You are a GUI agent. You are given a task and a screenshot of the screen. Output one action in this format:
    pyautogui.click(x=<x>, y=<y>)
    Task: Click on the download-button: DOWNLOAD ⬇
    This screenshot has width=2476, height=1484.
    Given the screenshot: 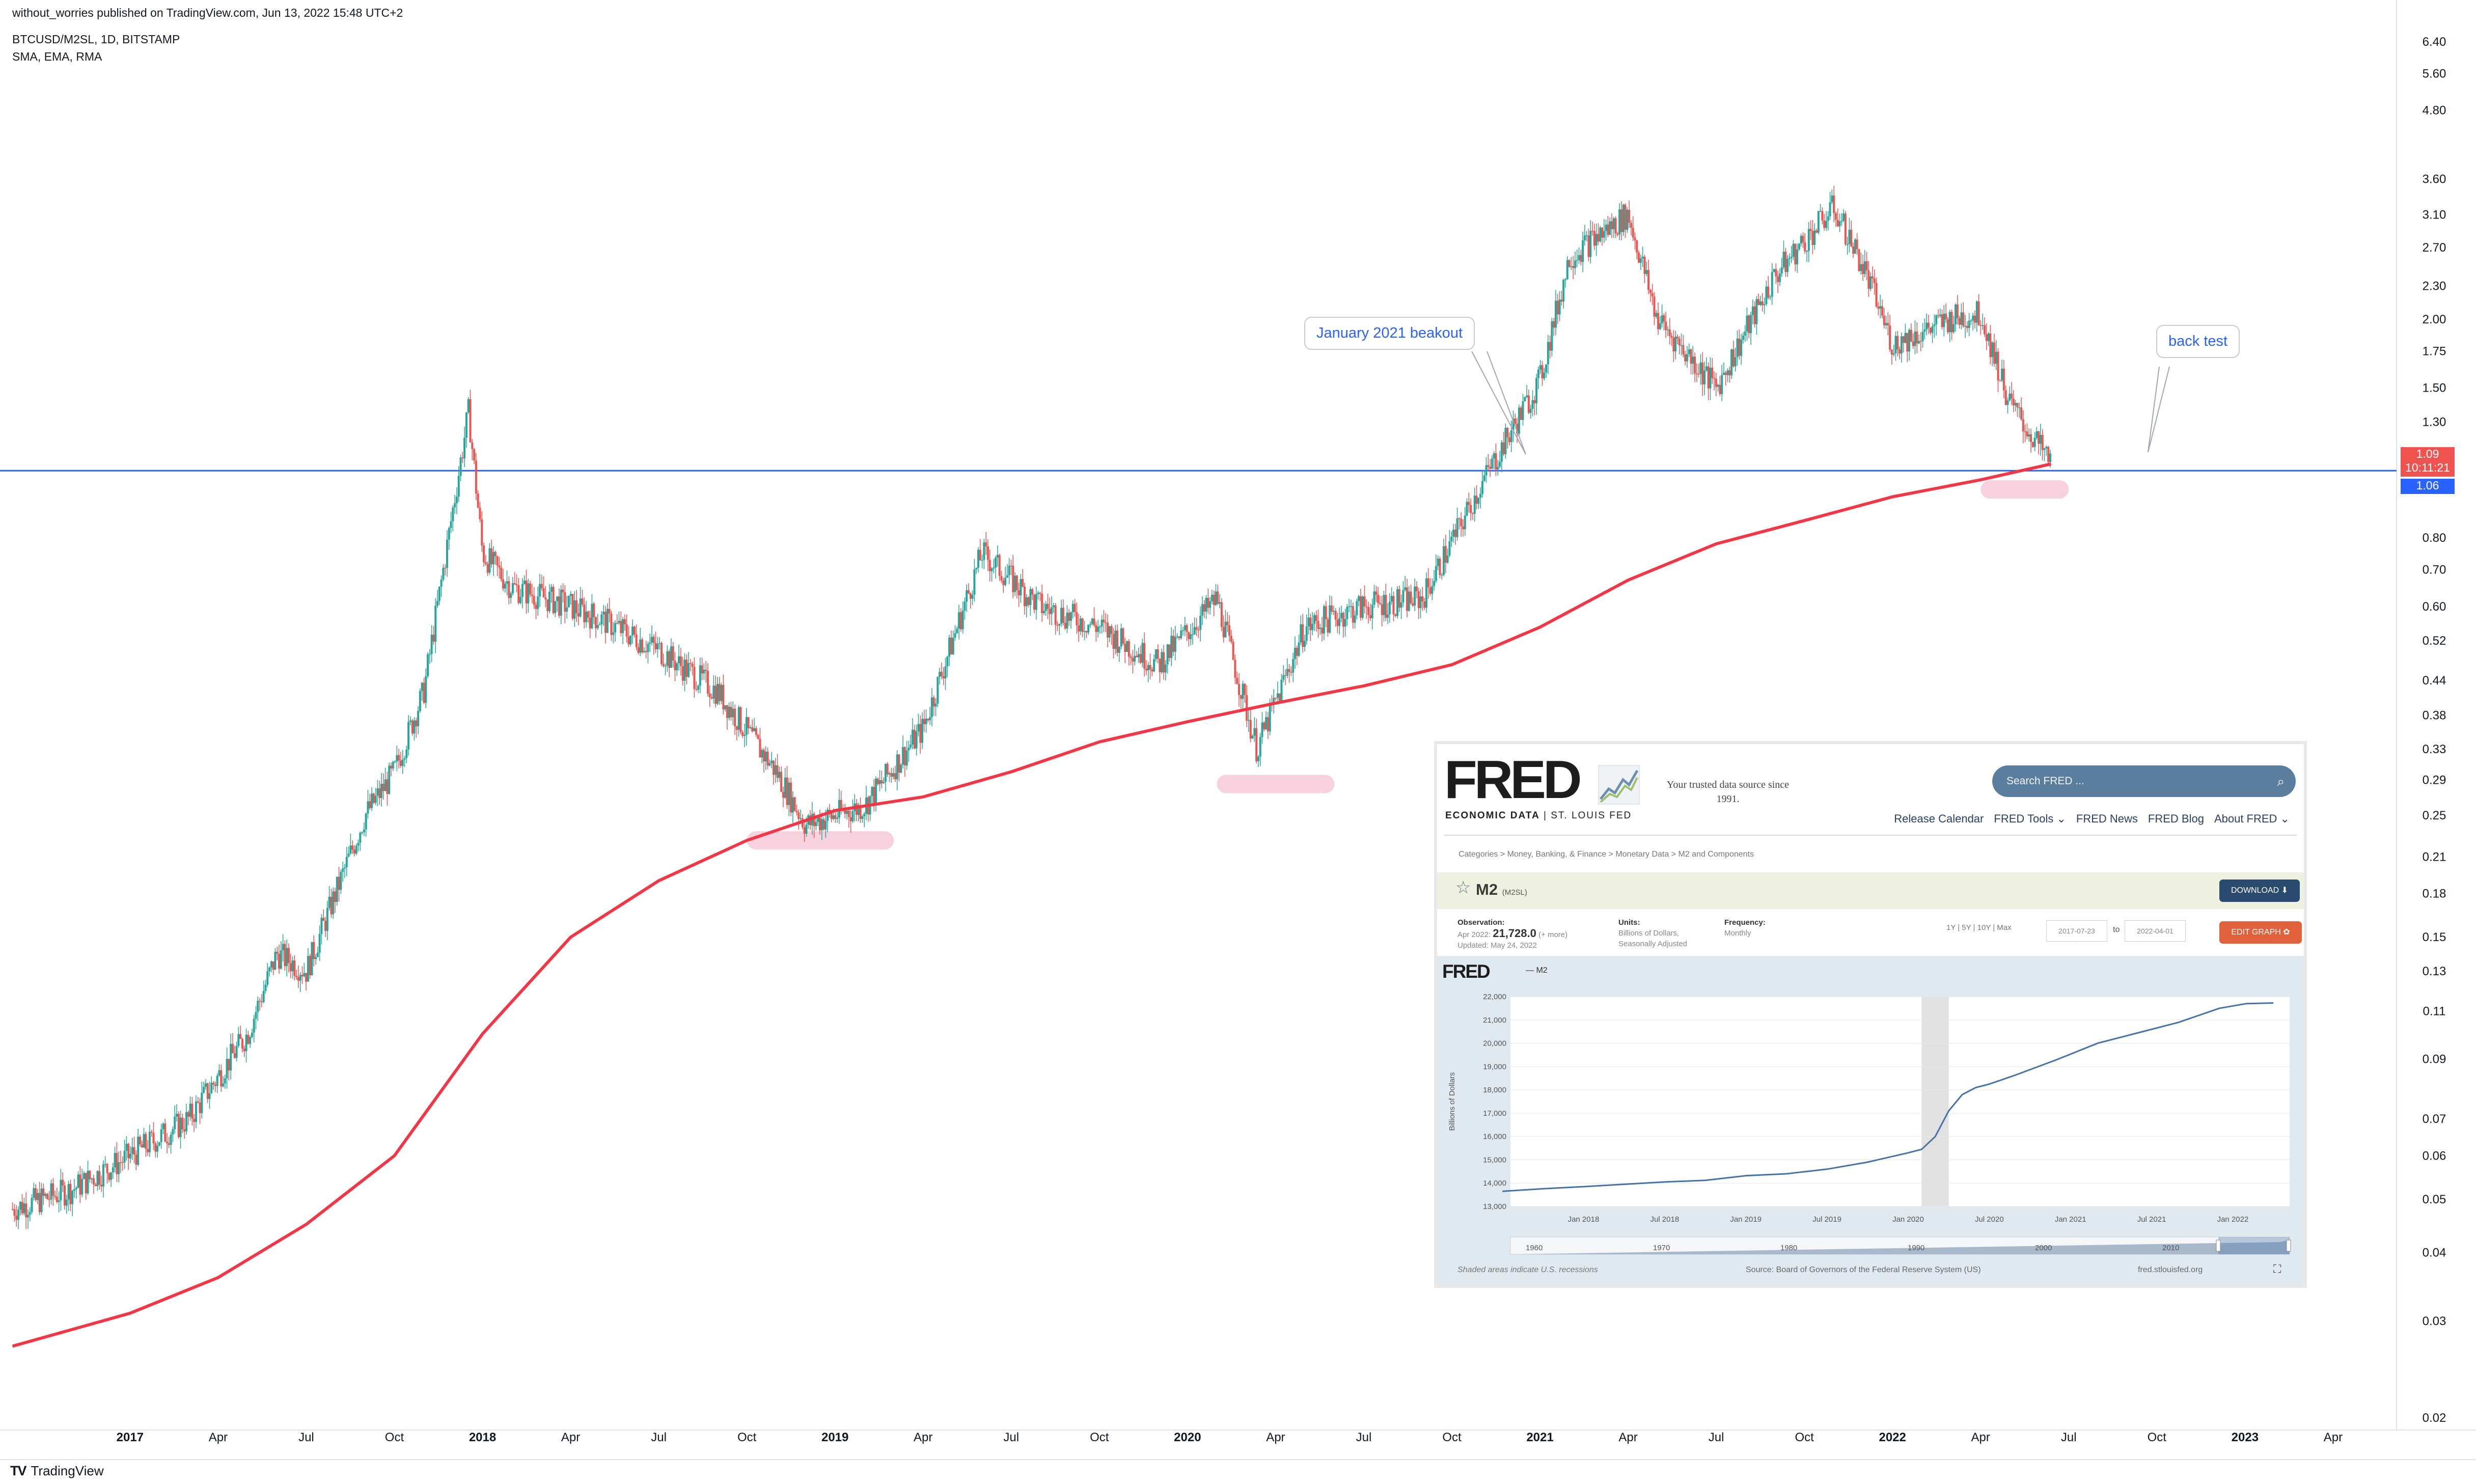 What is the action you would take?
    pyautogui.click(x=2259, y=891)
    